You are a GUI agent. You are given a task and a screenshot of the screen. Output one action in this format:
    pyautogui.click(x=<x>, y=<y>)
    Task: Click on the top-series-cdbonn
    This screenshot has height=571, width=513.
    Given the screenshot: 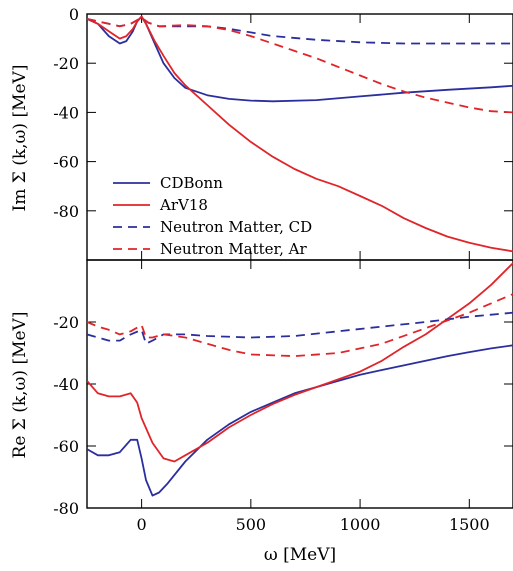 What is the action you would take?
    pyautogui.click(x=300, y=59)
    